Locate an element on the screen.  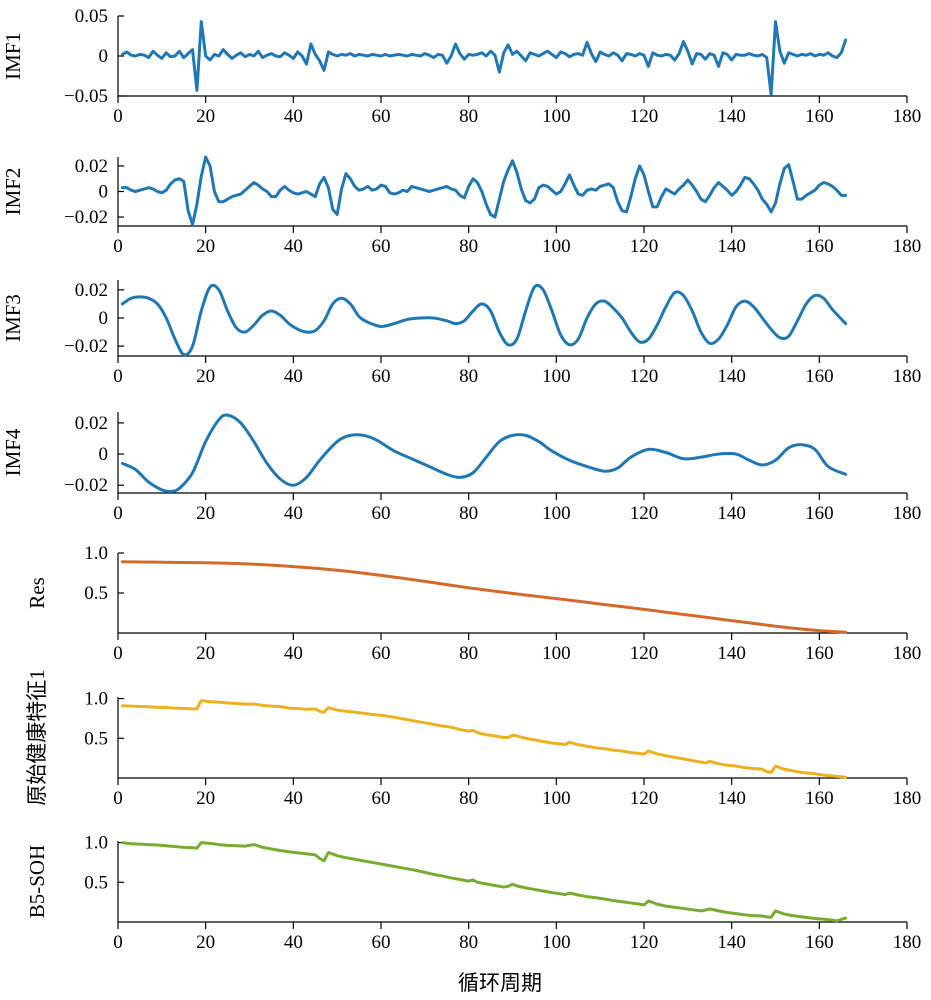
y-tick-label: 0.05 is located at coordinates (91, 16).